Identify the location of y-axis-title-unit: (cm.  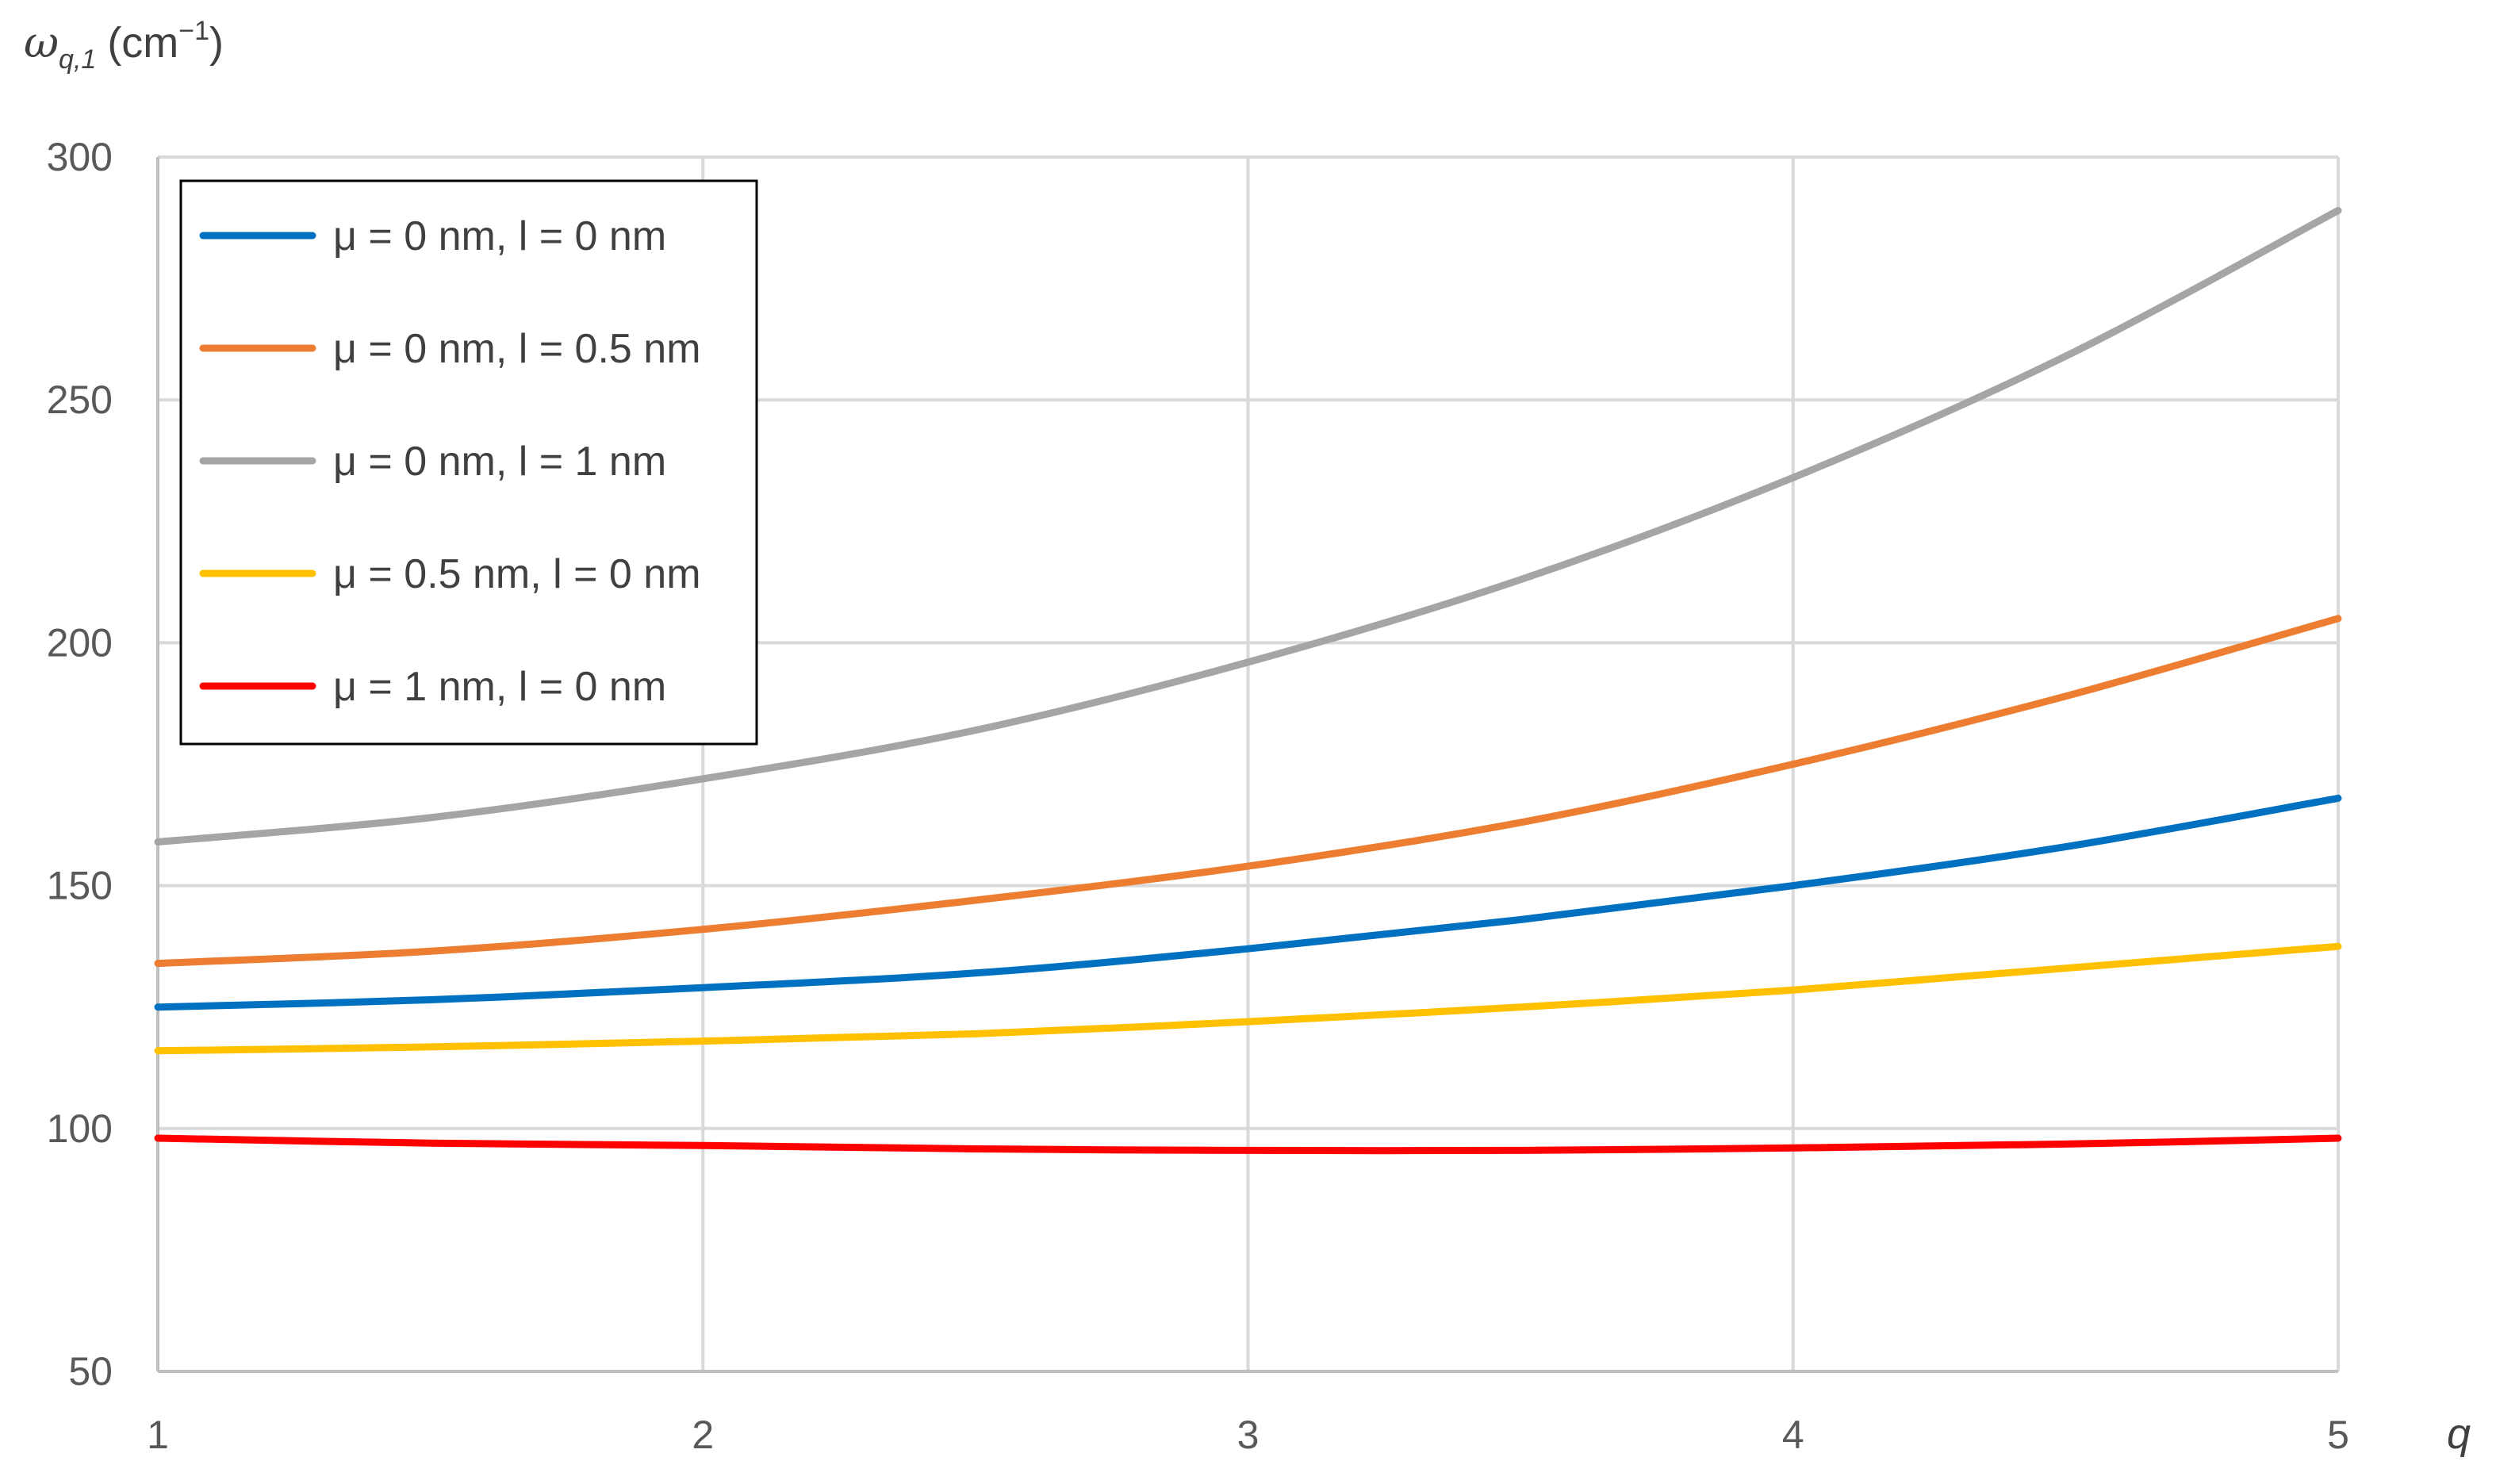
(142, 43).